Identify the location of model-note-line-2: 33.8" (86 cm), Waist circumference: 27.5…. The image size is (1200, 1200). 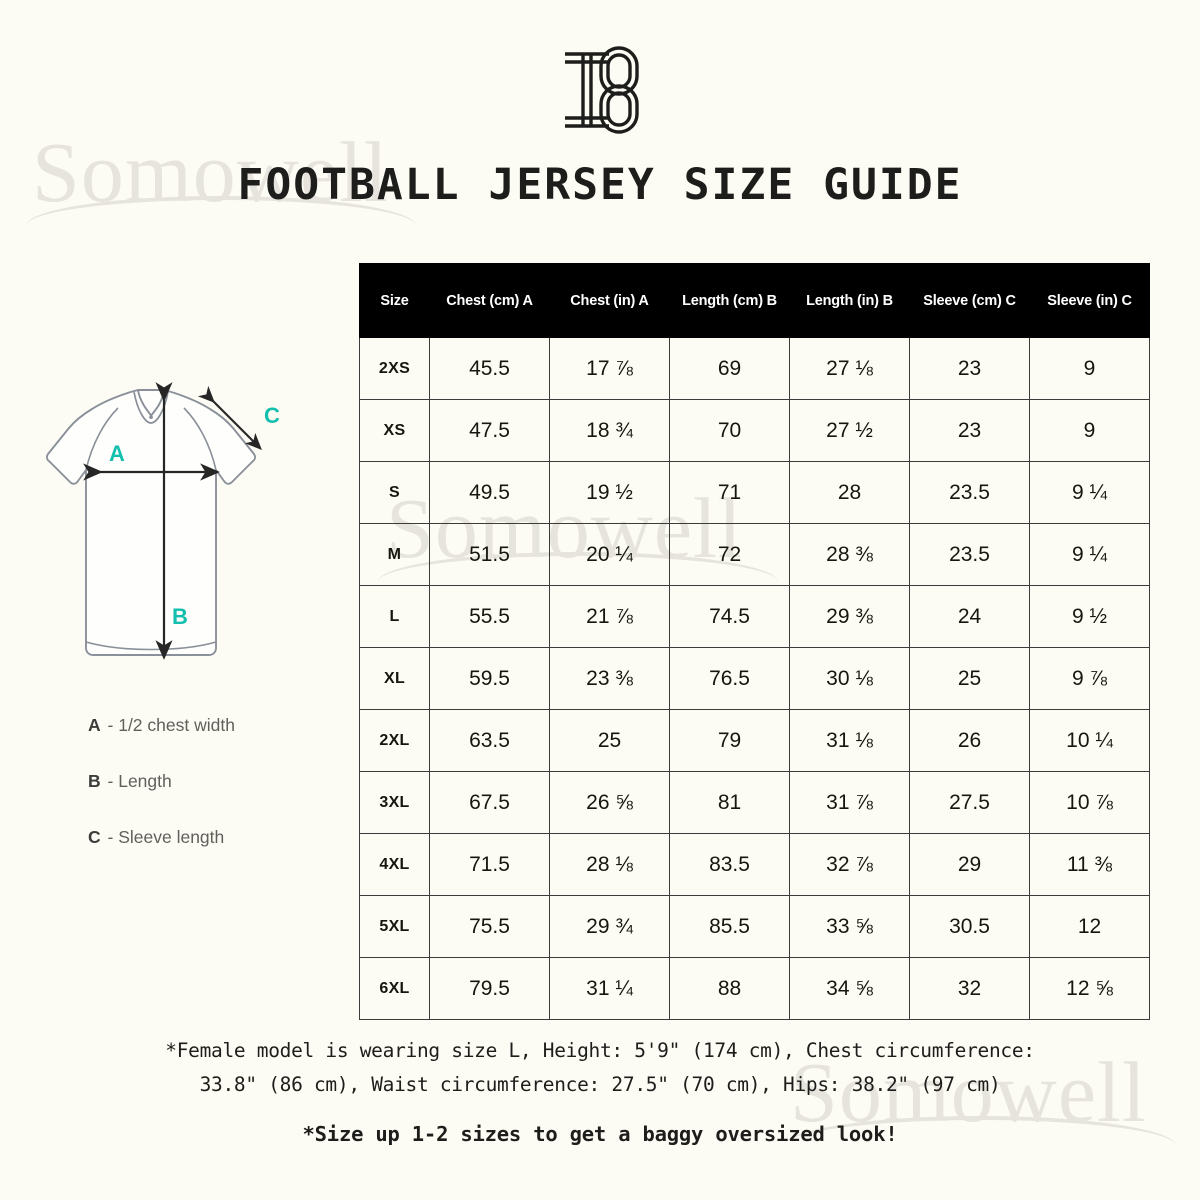
(600, 1084).